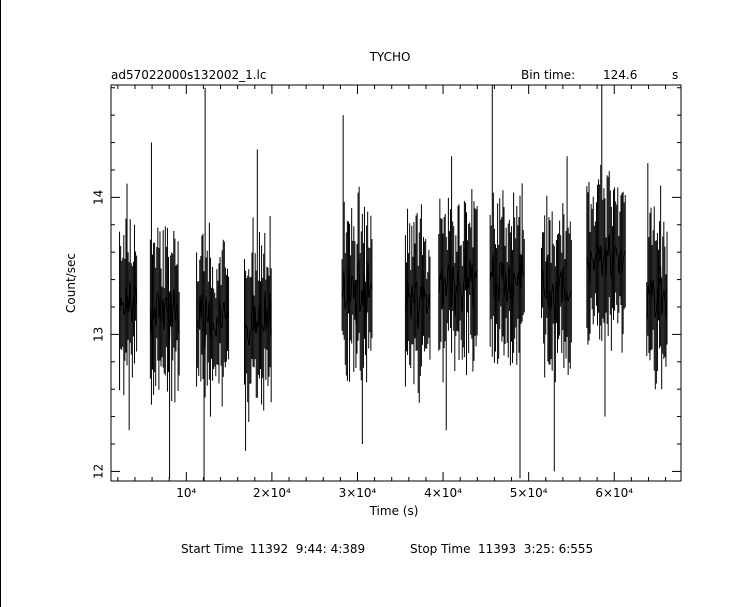  I want to click on y-tick-label: 12, so click(99, 471).